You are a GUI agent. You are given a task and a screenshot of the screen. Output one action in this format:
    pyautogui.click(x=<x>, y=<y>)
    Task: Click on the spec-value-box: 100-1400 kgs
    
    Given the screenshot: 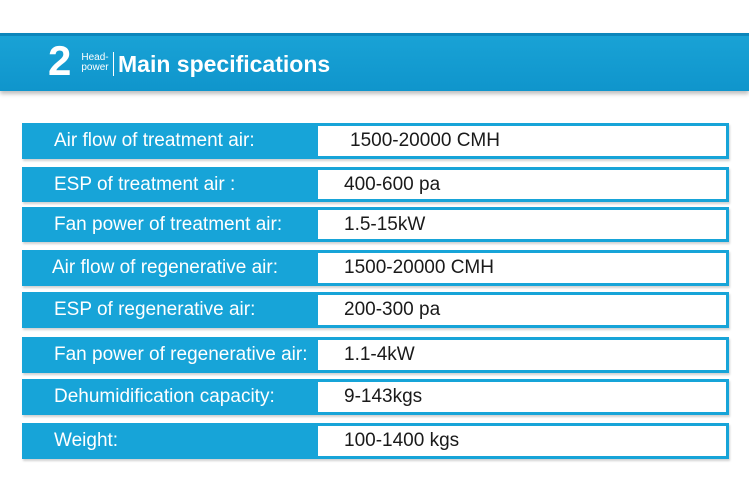 What is the action you would take?
    pyautogui.click(x=522, y=441)
    